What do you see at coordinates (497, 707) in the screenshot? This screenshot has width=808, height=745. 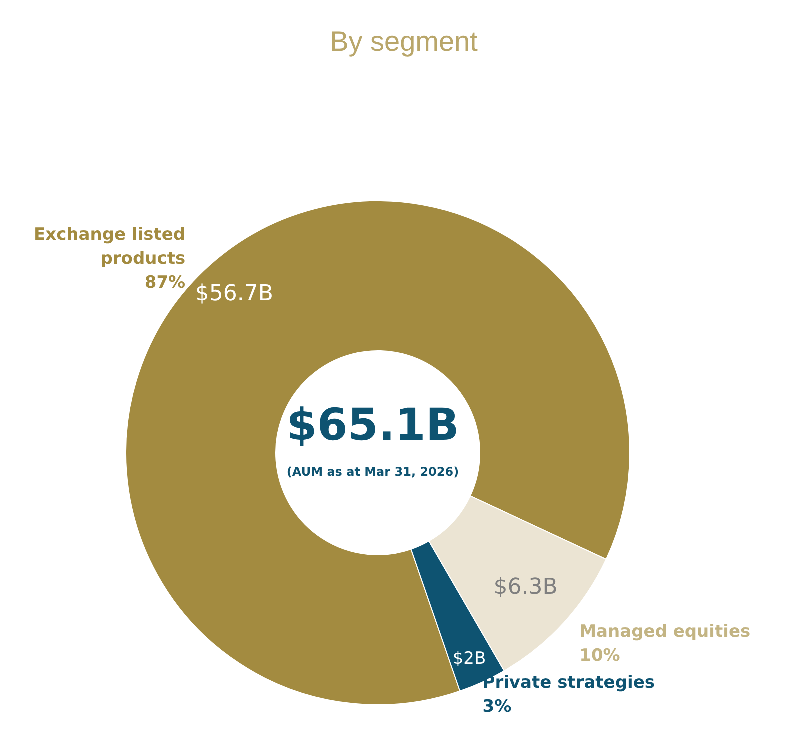 I see `text: 3%` at bounding box center [497, 707].